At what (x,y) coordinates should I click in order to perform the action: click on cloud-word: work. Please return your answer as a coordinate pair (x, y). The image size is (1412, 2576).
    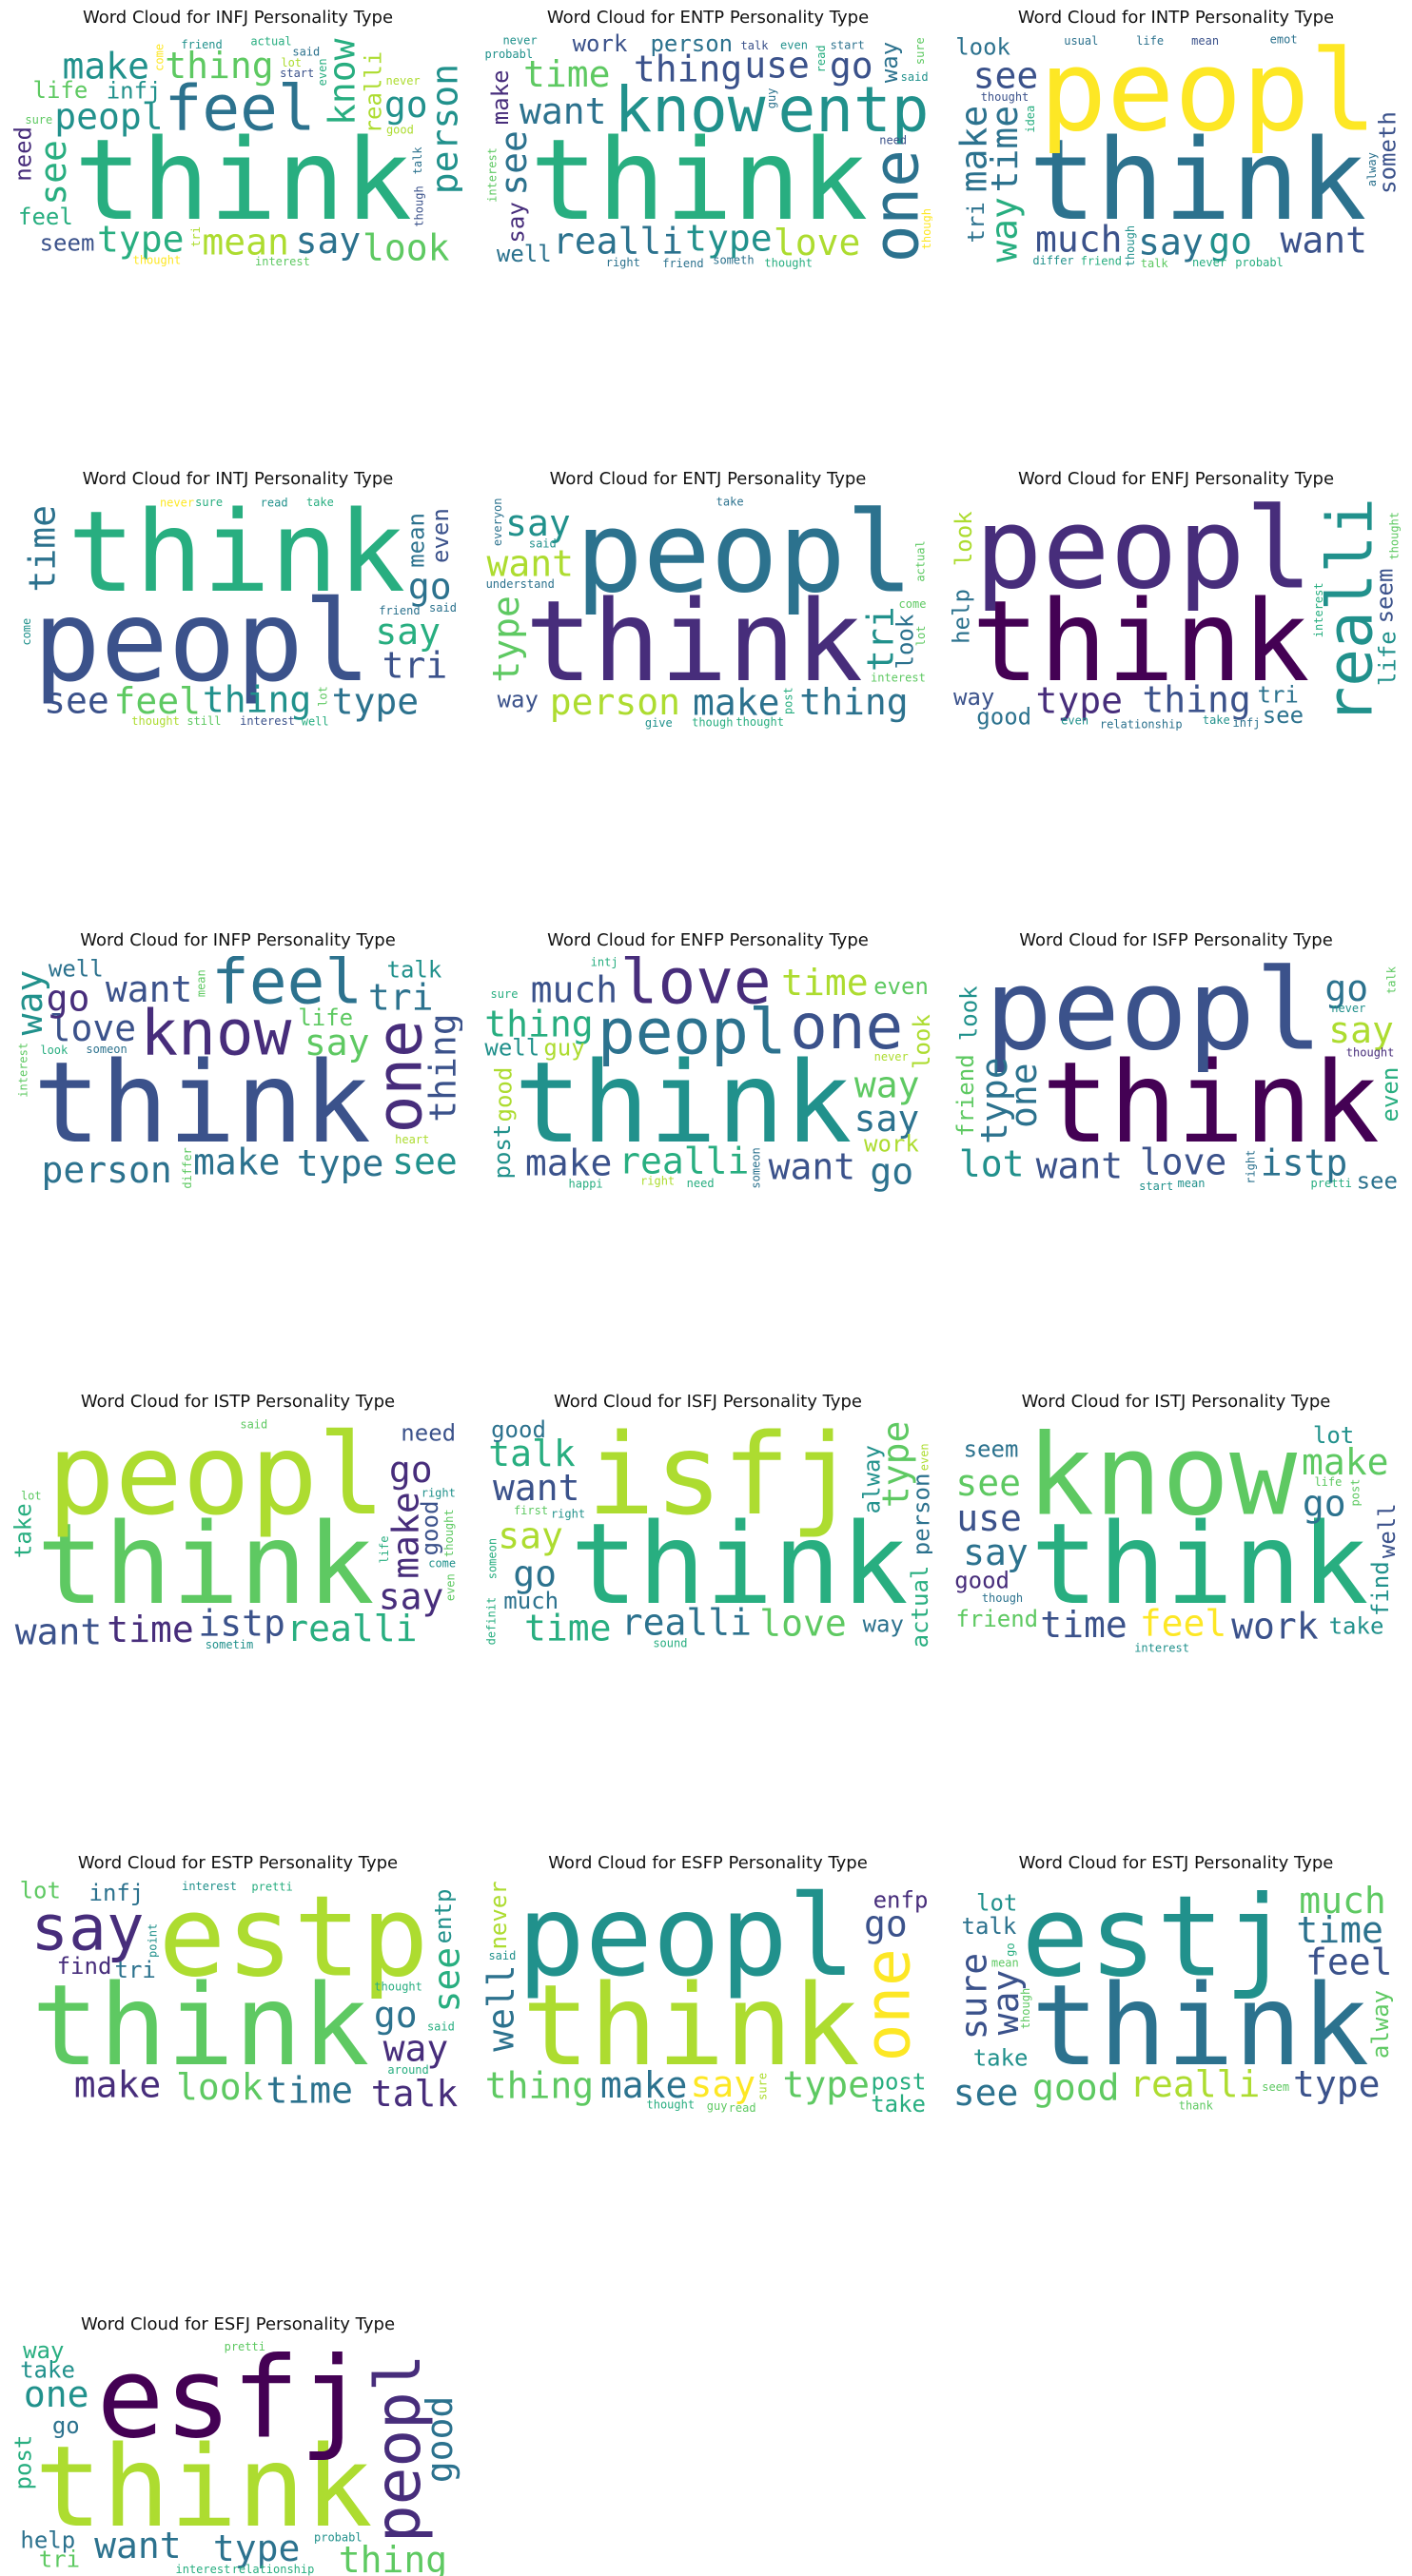
    Looking at the image, I should click on (1275, 1626).